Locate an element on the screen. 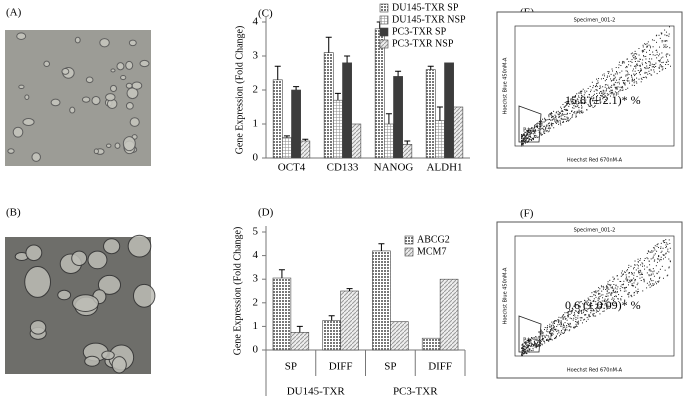  x-tick-label: CD133 is located at coordinates (343, 168).